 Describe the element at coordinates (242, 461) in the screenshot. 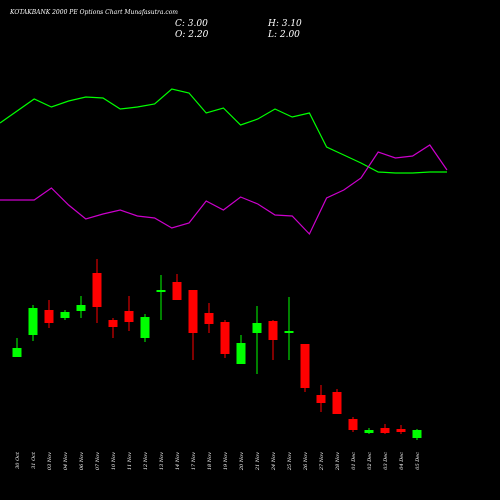

I see `x-tick-label: 20 Nov` at that location.